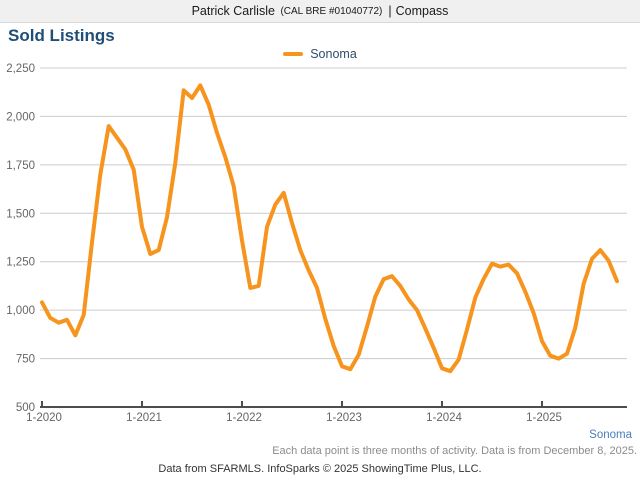 This screenshot has height=480, width=640. Describe the element at coordinates (144, 418) in the screenshot. I see `x-axis-label: 1-2021` at that location.